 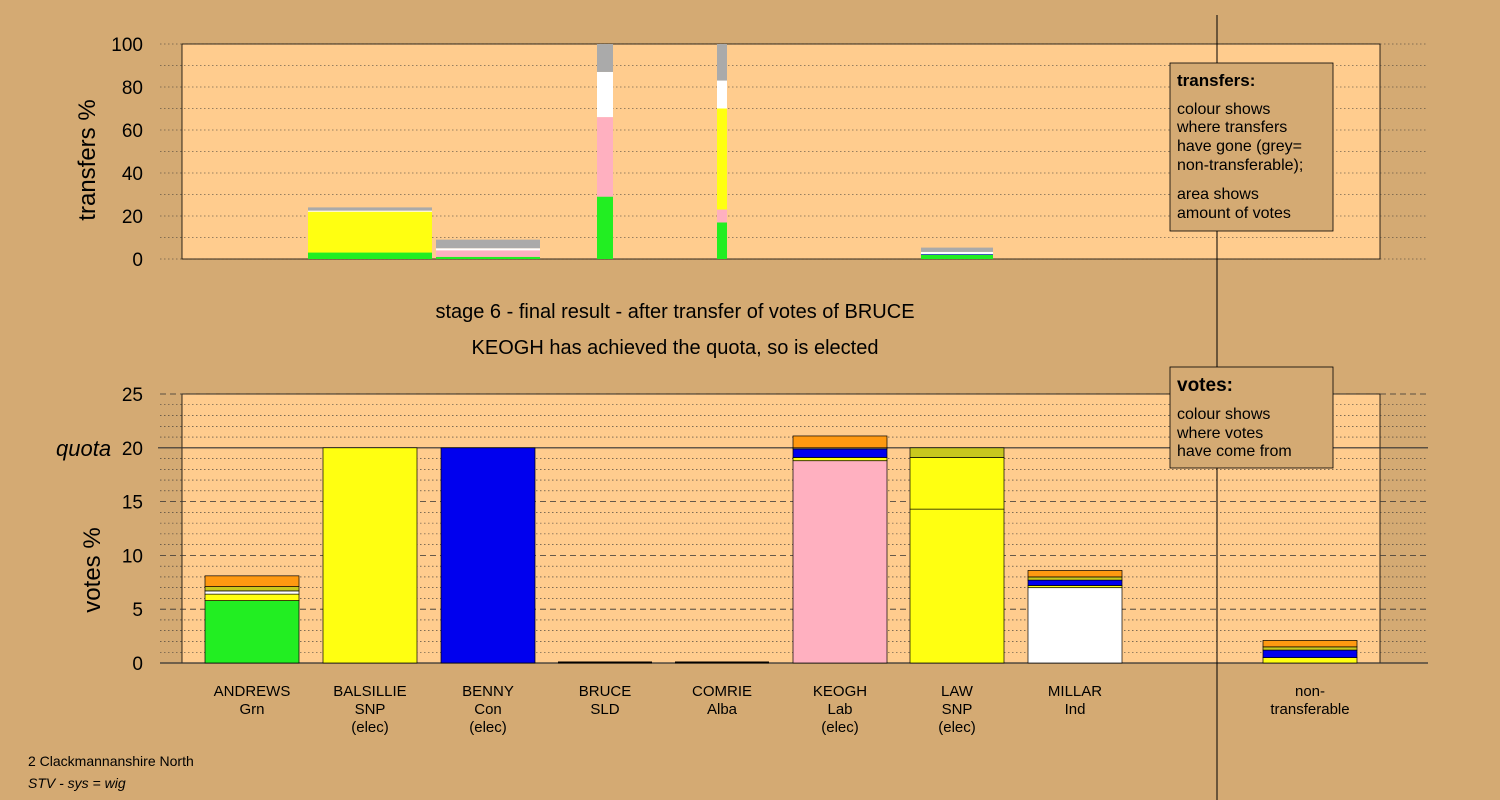 What do you see at coordinates (132, 449) in the screenshot?
I see `votes-tick-label: 20` at bounding box center [132, 449].